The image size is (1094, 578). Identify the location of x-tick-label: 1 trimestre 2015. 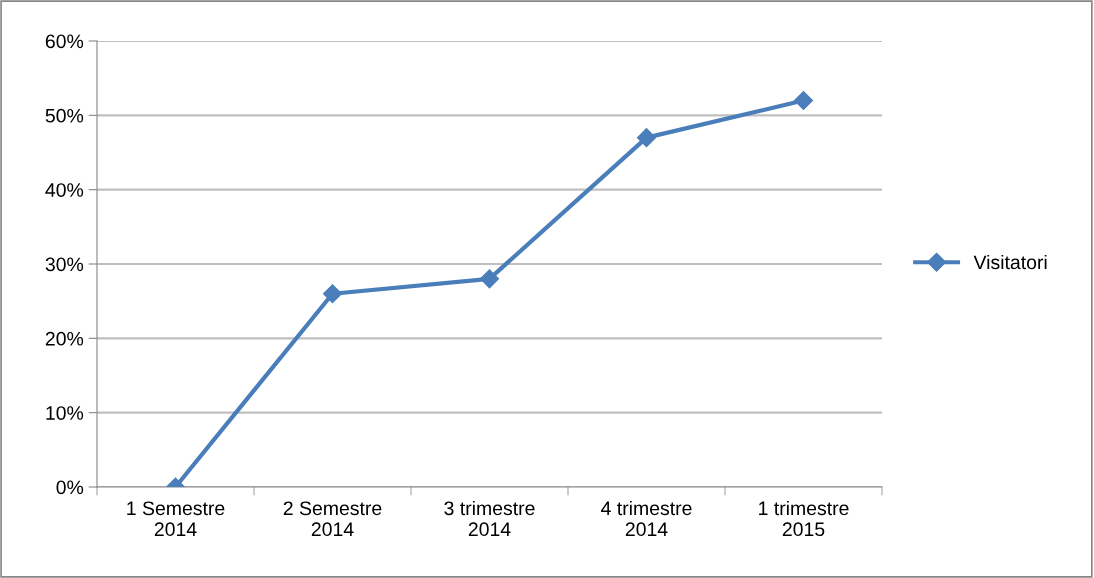
(804, 518).